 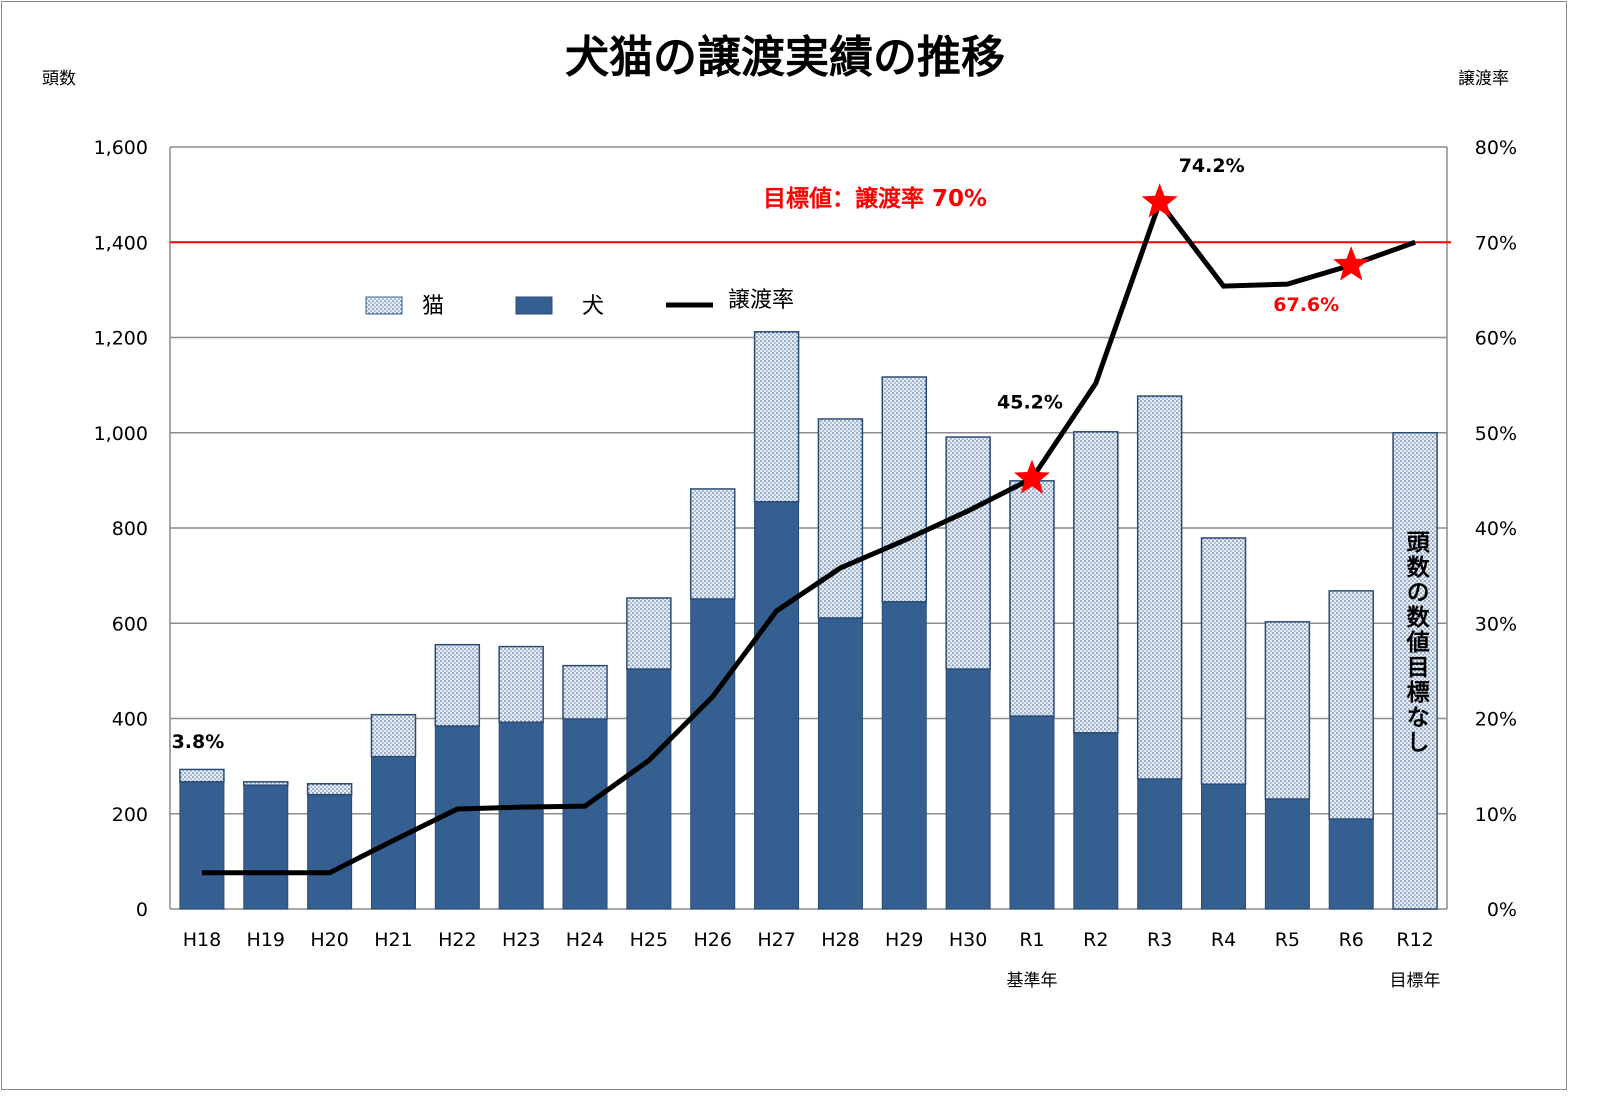 I want to click on legend-cat-label: 猫, so click(x=433, y=306).